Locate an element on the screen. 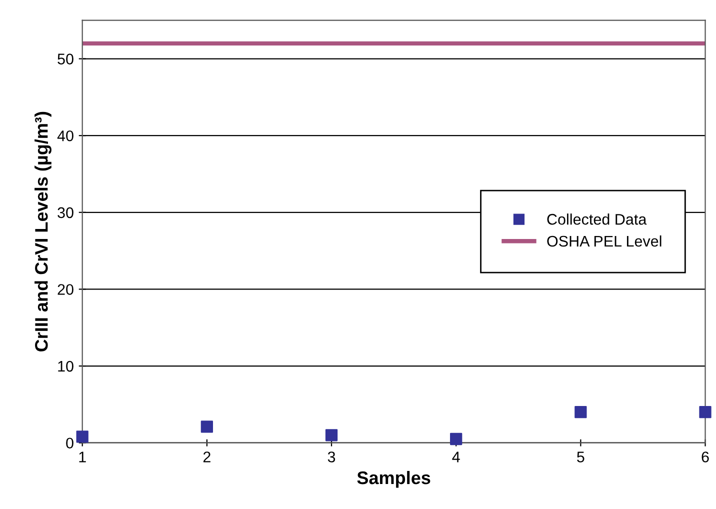  y-axis-title: CrIII and CrVI Levels (µg/m³) is located at coordinates (43, 232).